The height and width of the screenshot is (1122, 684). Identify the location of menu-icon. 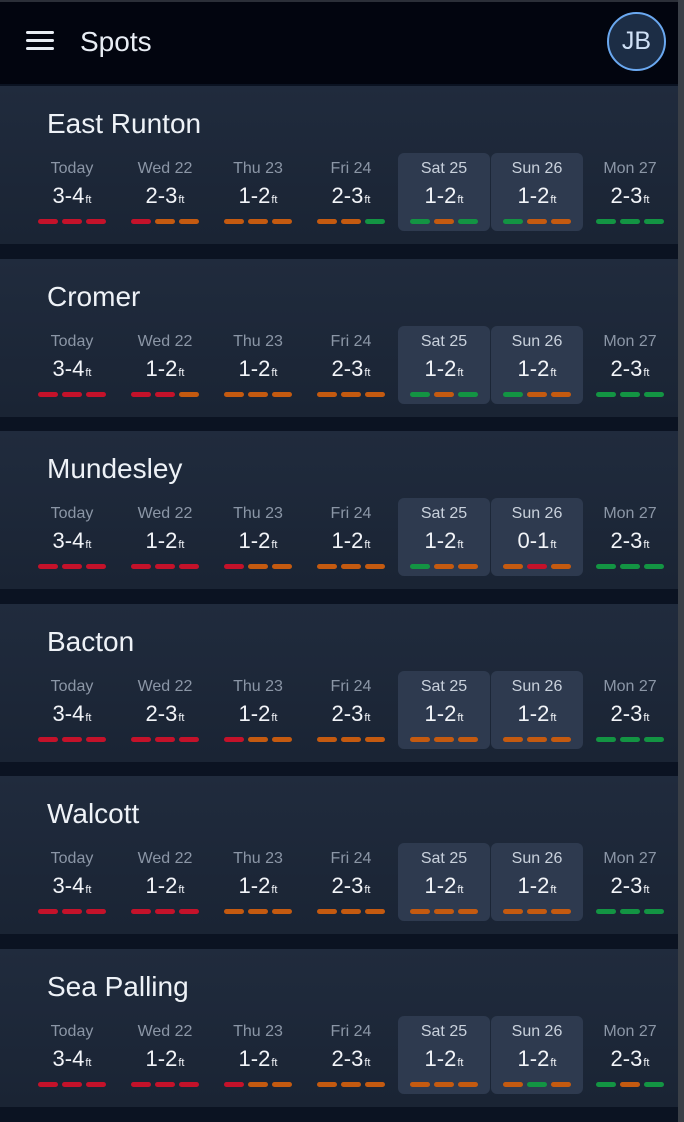
(40, 41).